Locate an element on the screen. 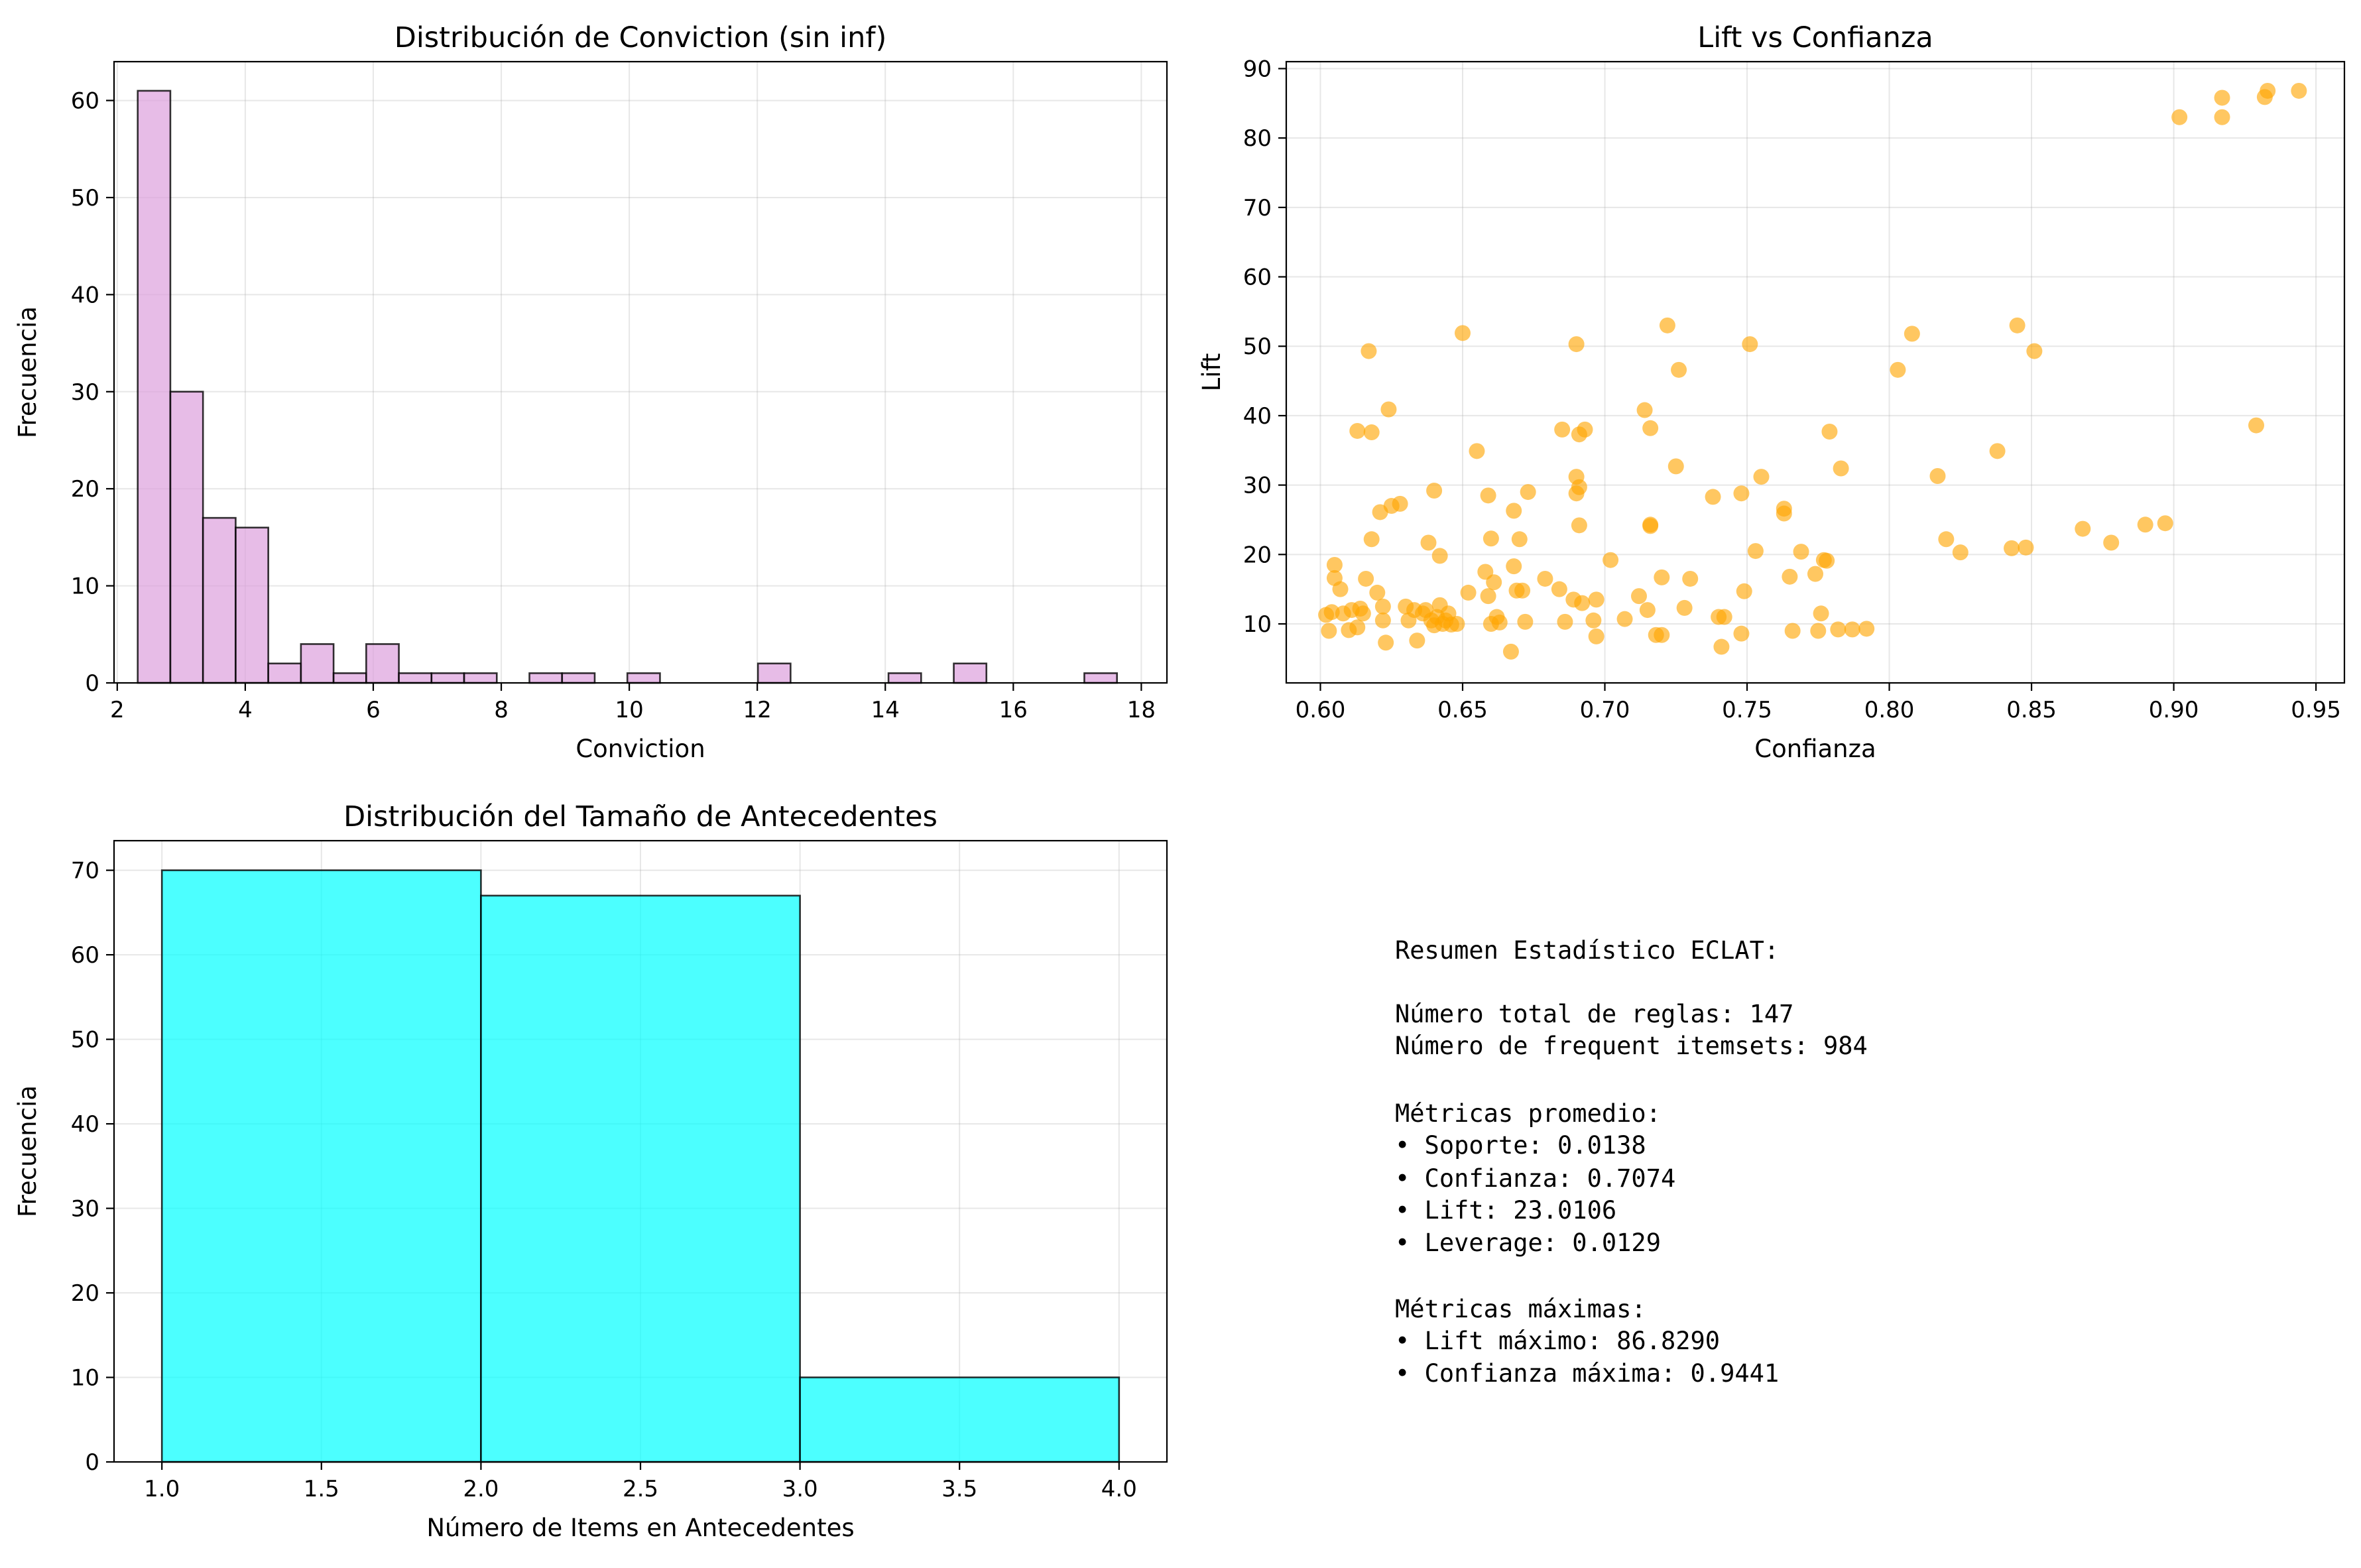 This screenshot has height=1568, width=2361. summary-max-confidence: • Confianza máxima: 0.9441 is located at coordinates (1587, 1373).